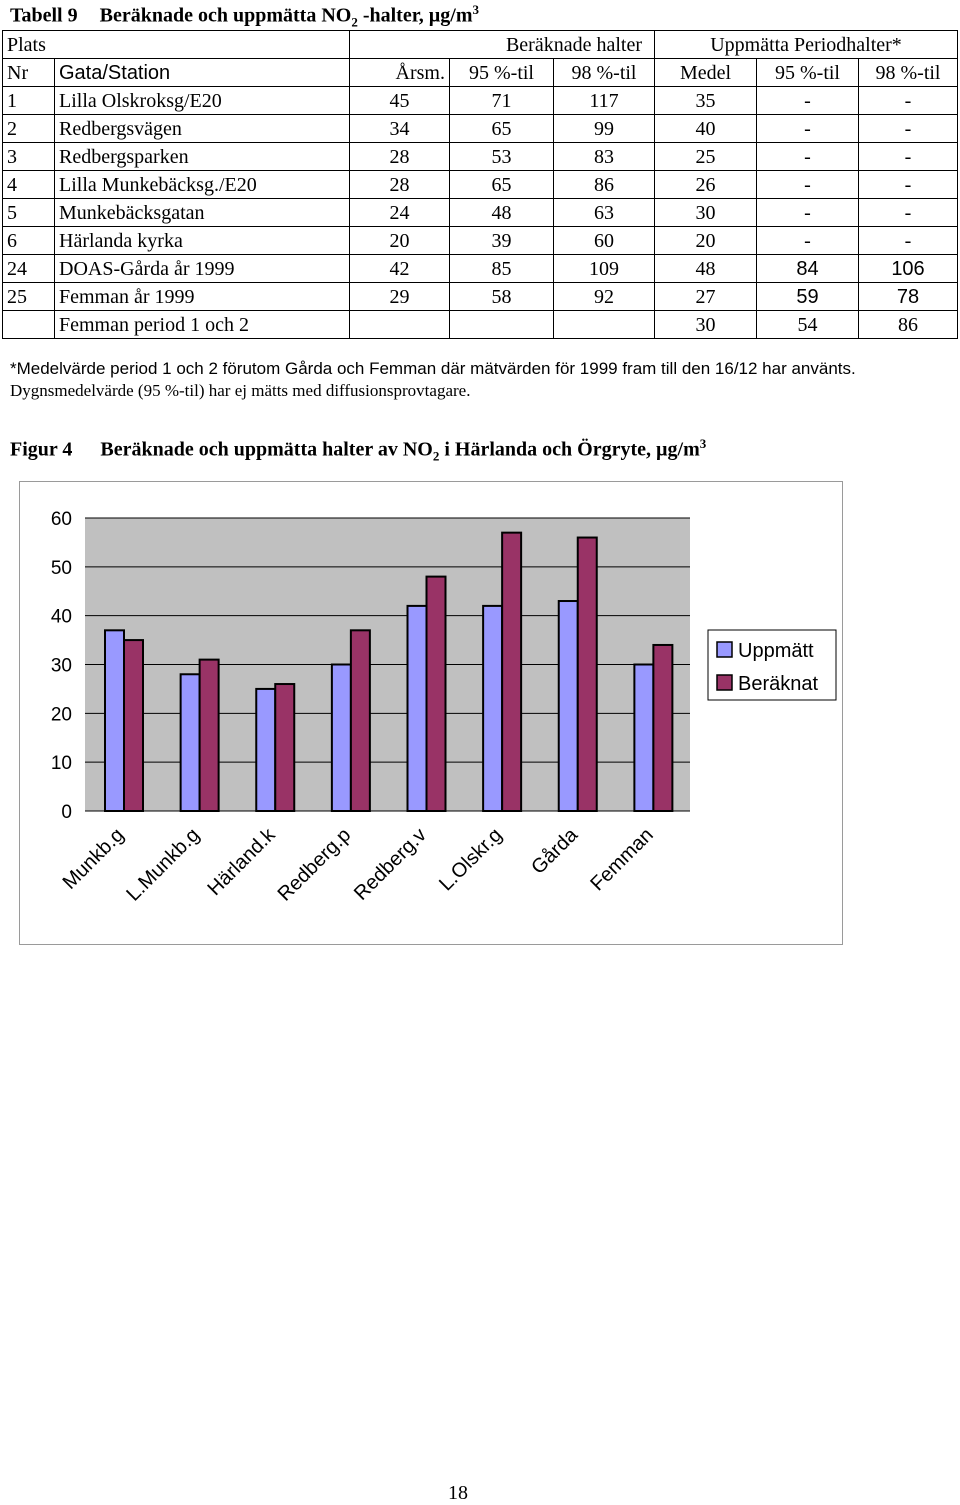 The height and width of the screenshot is (1505, 960). What do you see at coordinates (28, 128) in the screenshot?
I see `table-cell: 2` at bounding box center [28, 128].